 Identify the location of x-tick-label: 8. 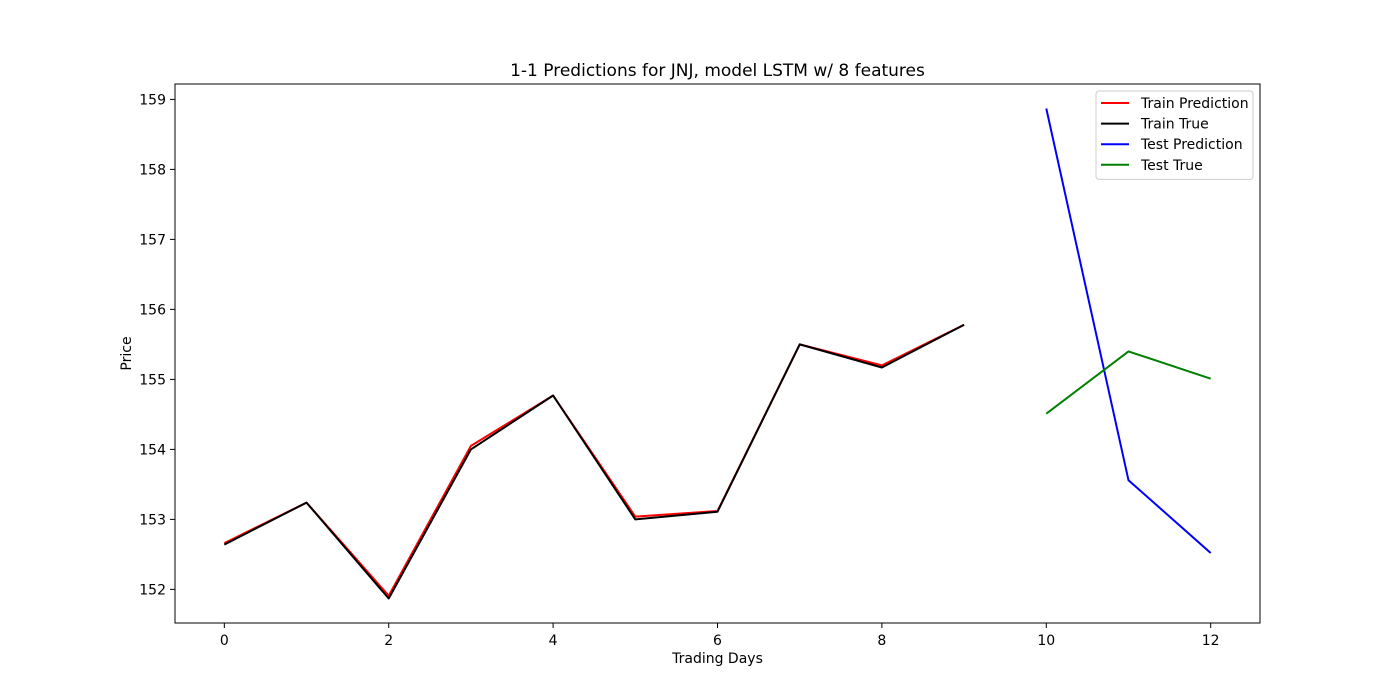
(881, 641).